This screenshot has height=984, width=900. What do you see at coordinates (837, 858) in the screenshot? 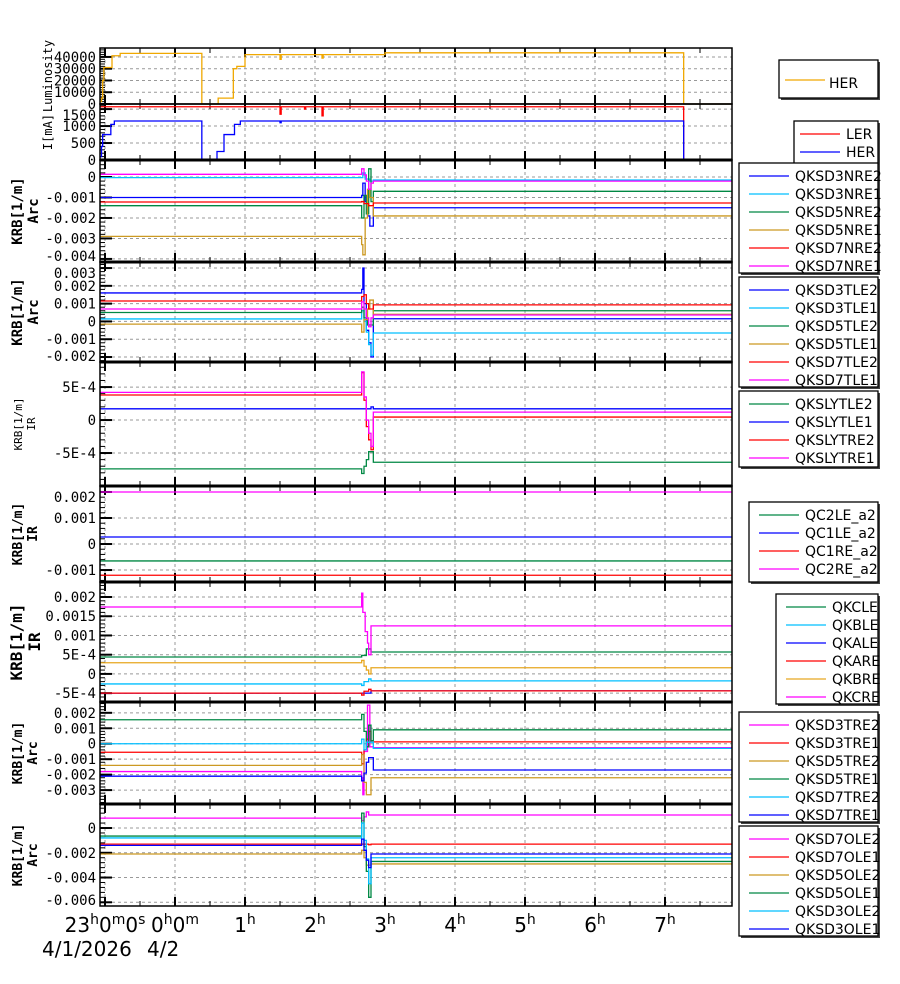
I see `legend-entry: QKSD7OLE1` at bounding box center [837, 858].